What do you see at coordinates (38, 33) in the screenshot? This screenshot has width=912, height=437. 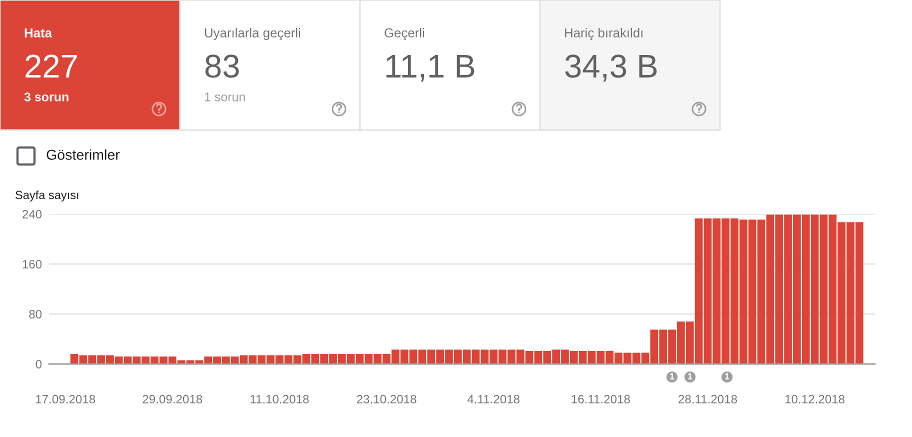 I see `text: Hata` at bounding box center [38, 33].